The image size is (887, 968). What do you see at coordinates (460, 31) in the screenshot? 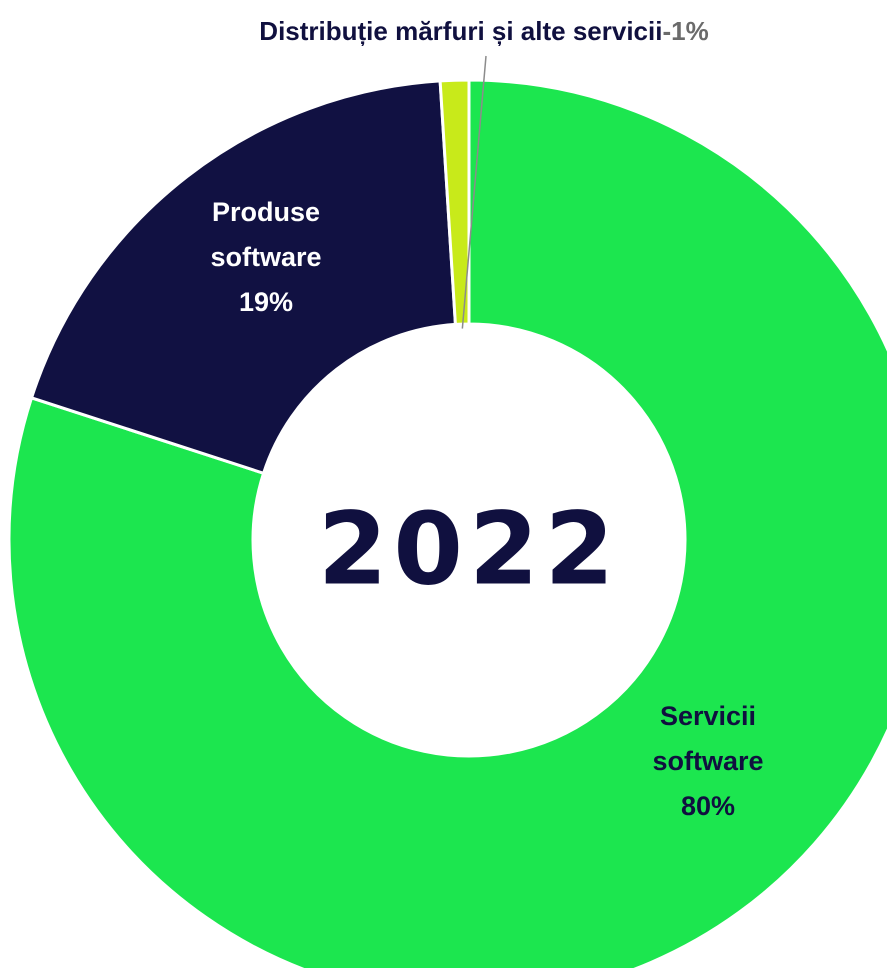
I see `slice-label-name: Distribuție mărfuri și alte servicii` at bounding box center [460, 31].